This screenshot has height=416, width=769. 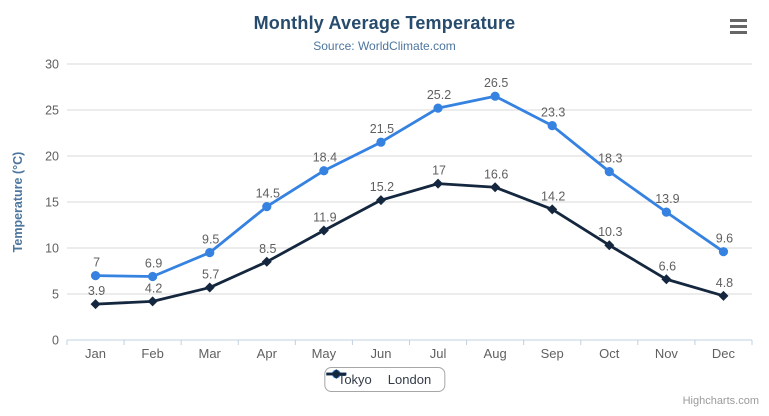 I want to click on data-label: 21.5, so click(x=382, y=129).